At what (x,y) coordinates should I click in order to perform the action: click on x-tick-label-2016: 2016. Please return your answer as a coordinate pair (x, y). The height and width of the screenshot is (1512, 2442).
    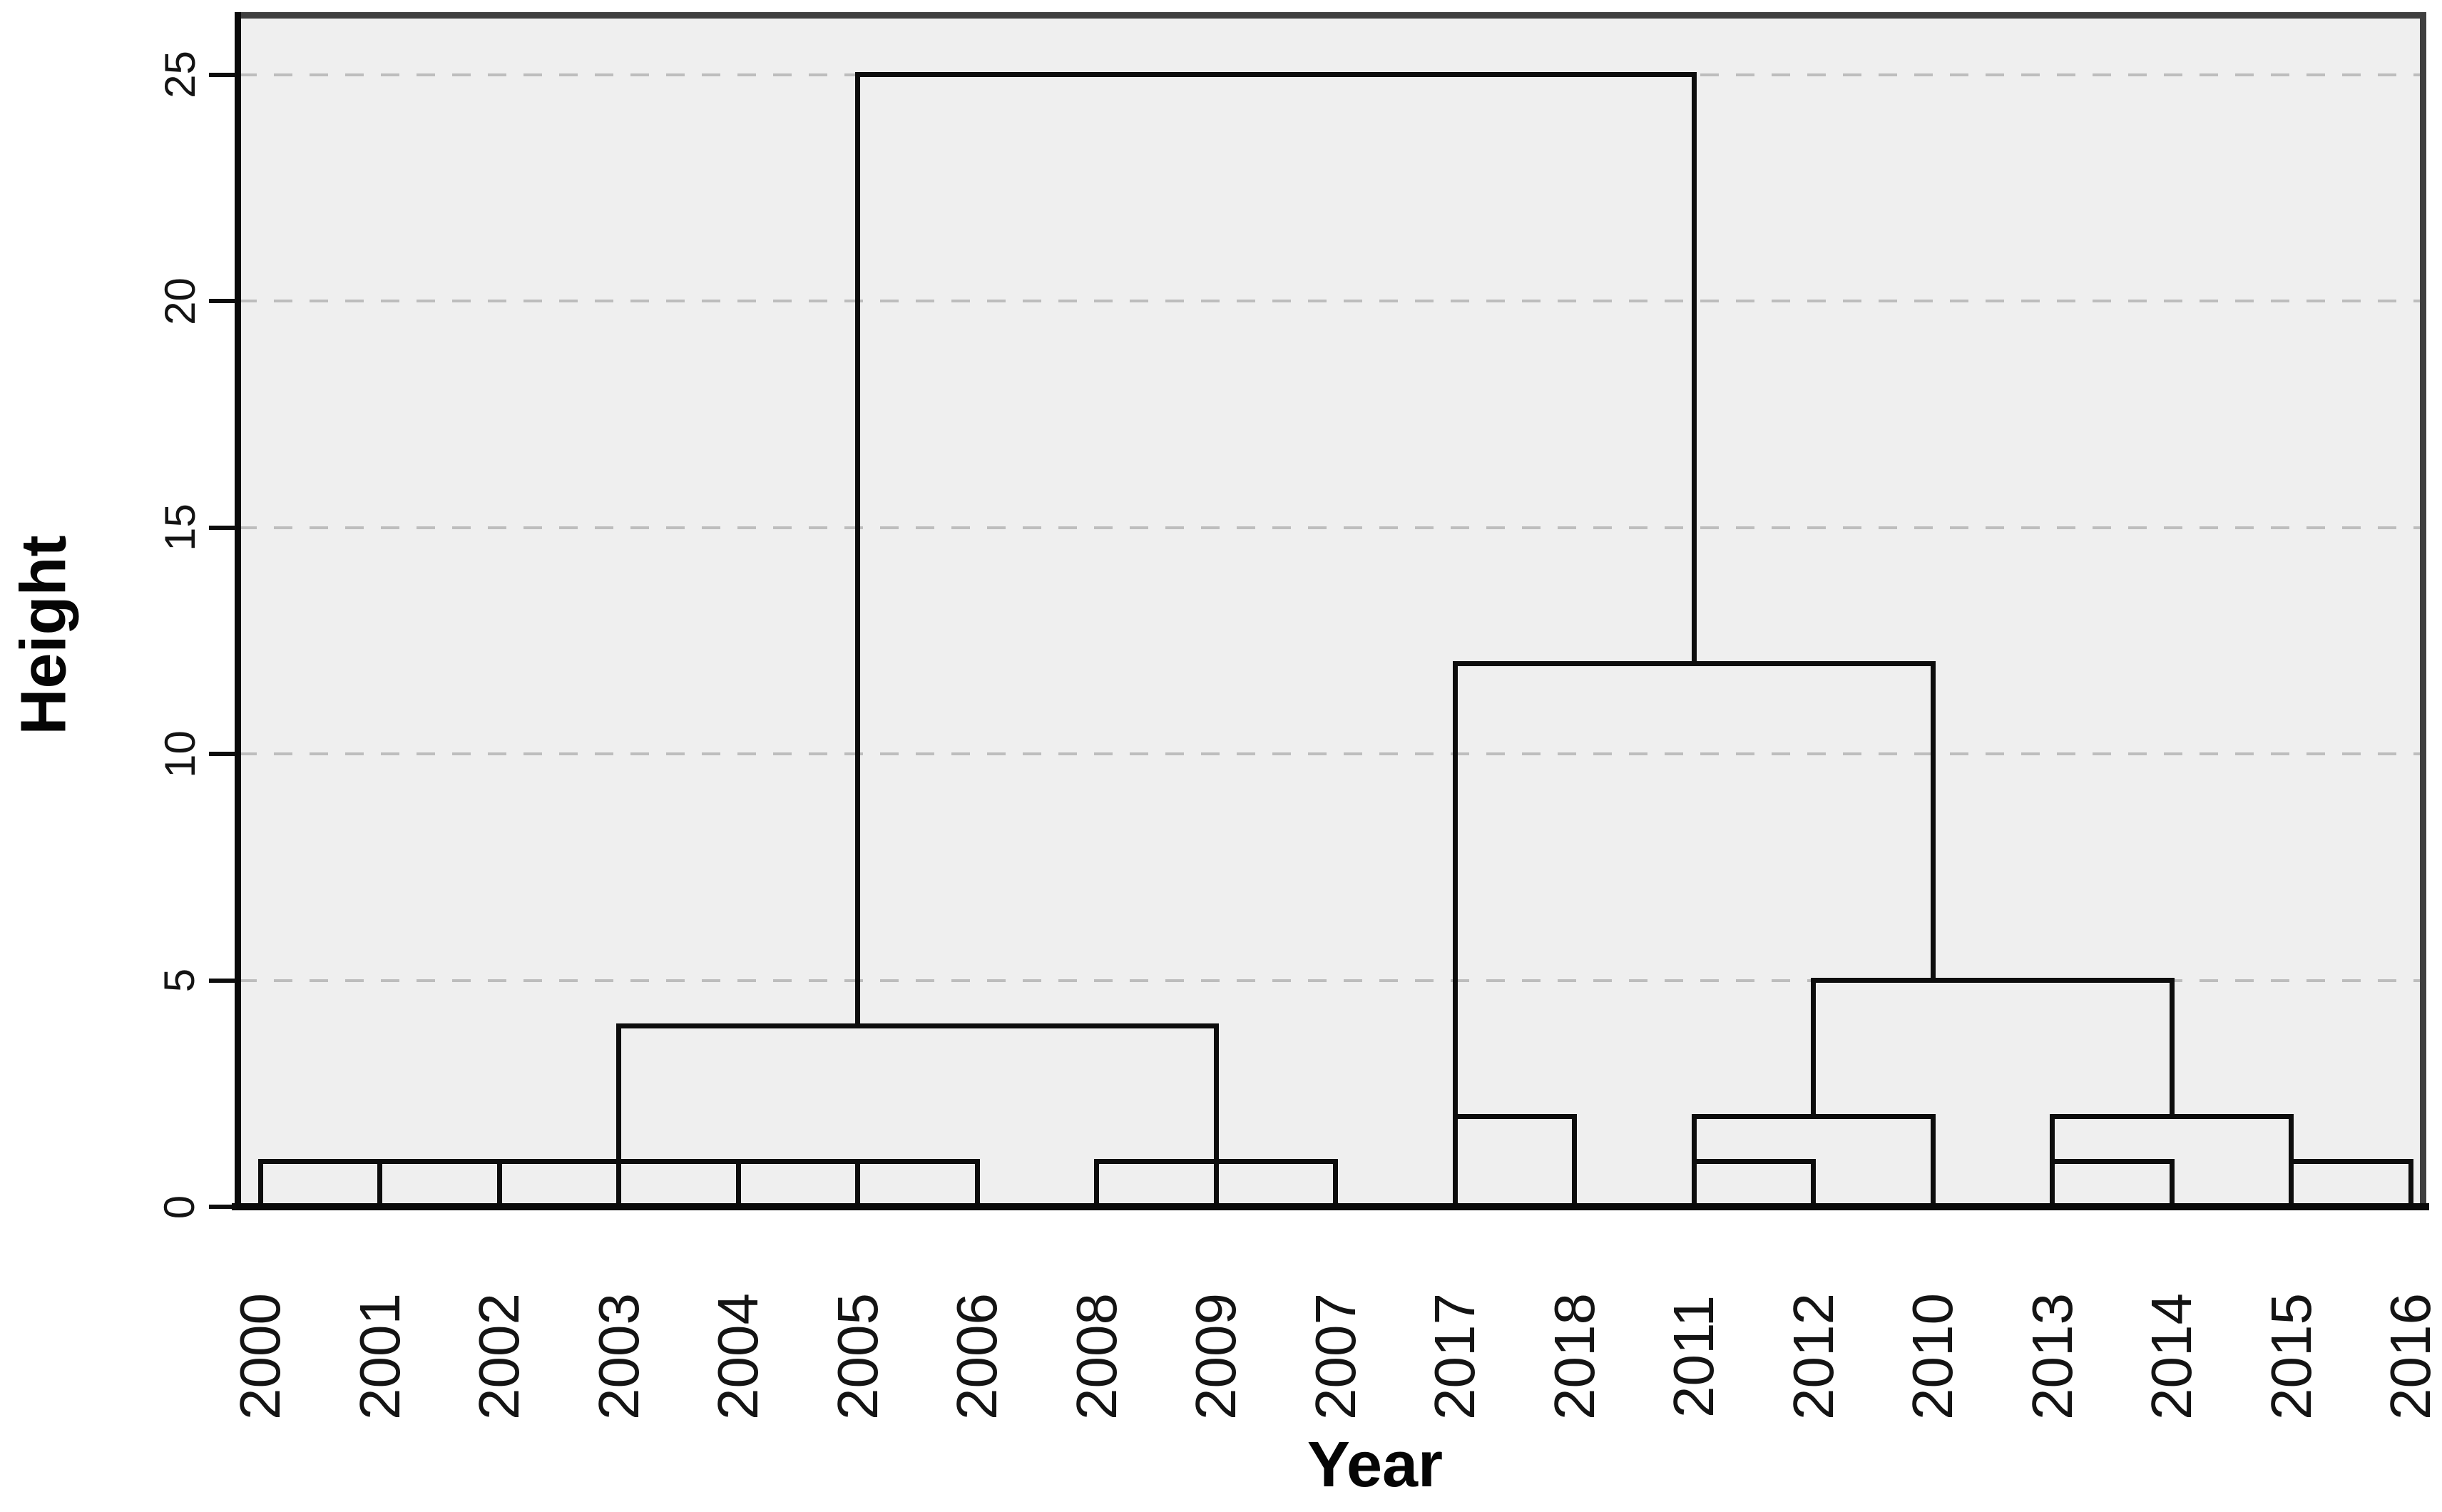
    Looking at the image, I should click on (2410, 1356).